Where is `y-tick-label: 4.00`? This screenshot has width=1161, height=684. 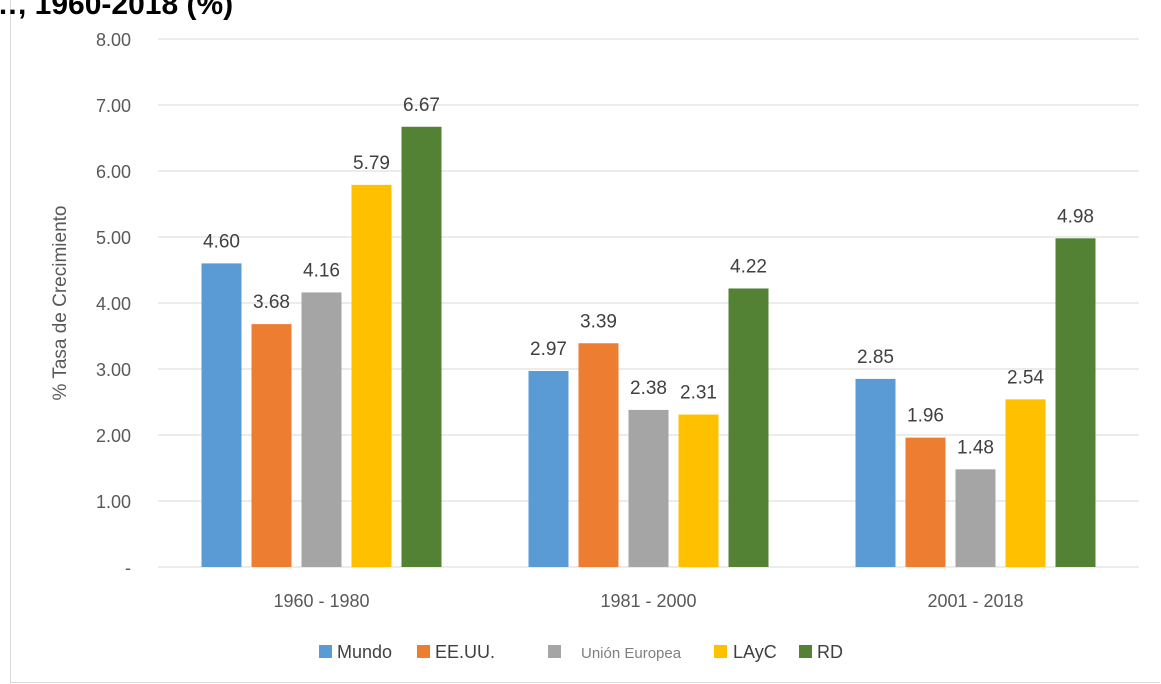 y-tick-label: 4.00 is located at coordinates (113, 304).